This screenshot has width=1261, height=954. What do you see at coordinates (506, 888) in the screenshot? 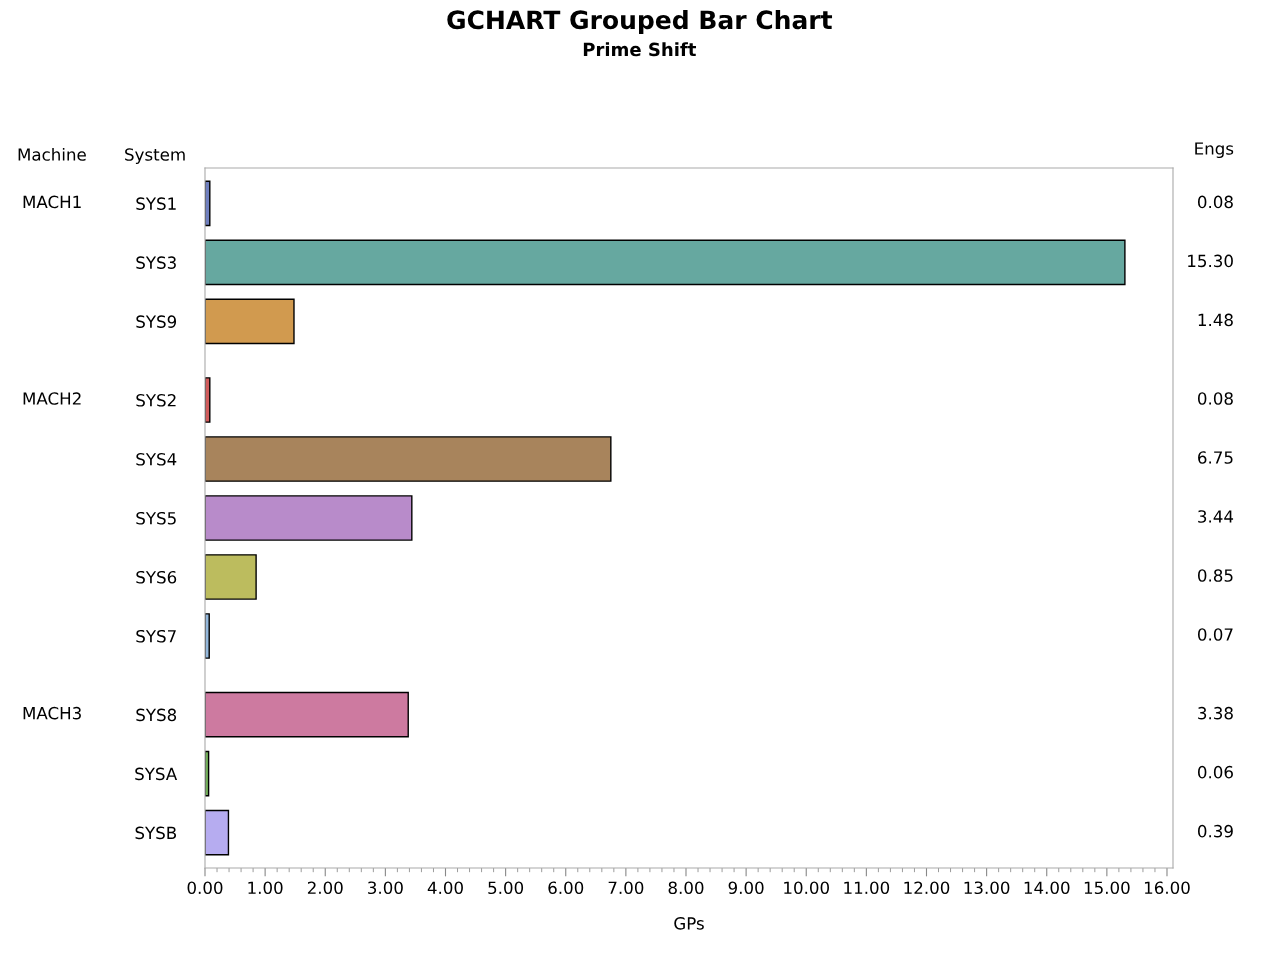
I see `x-tick-label: 5.00` at bounding box center [506, 888].